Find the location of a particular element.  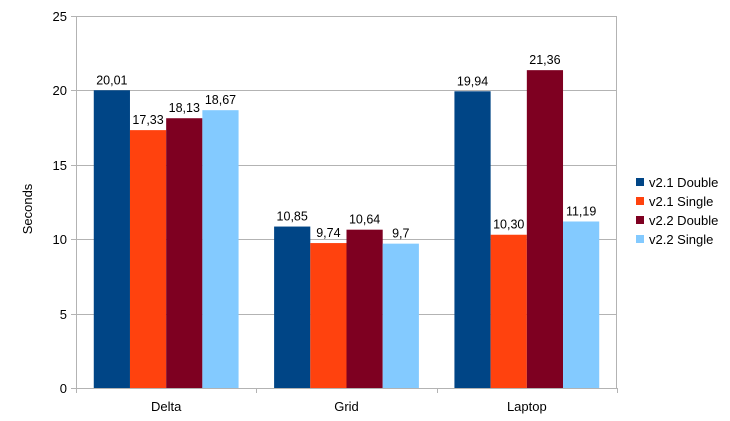

y-tick-label: 25 is located at coordinates (60, 16).